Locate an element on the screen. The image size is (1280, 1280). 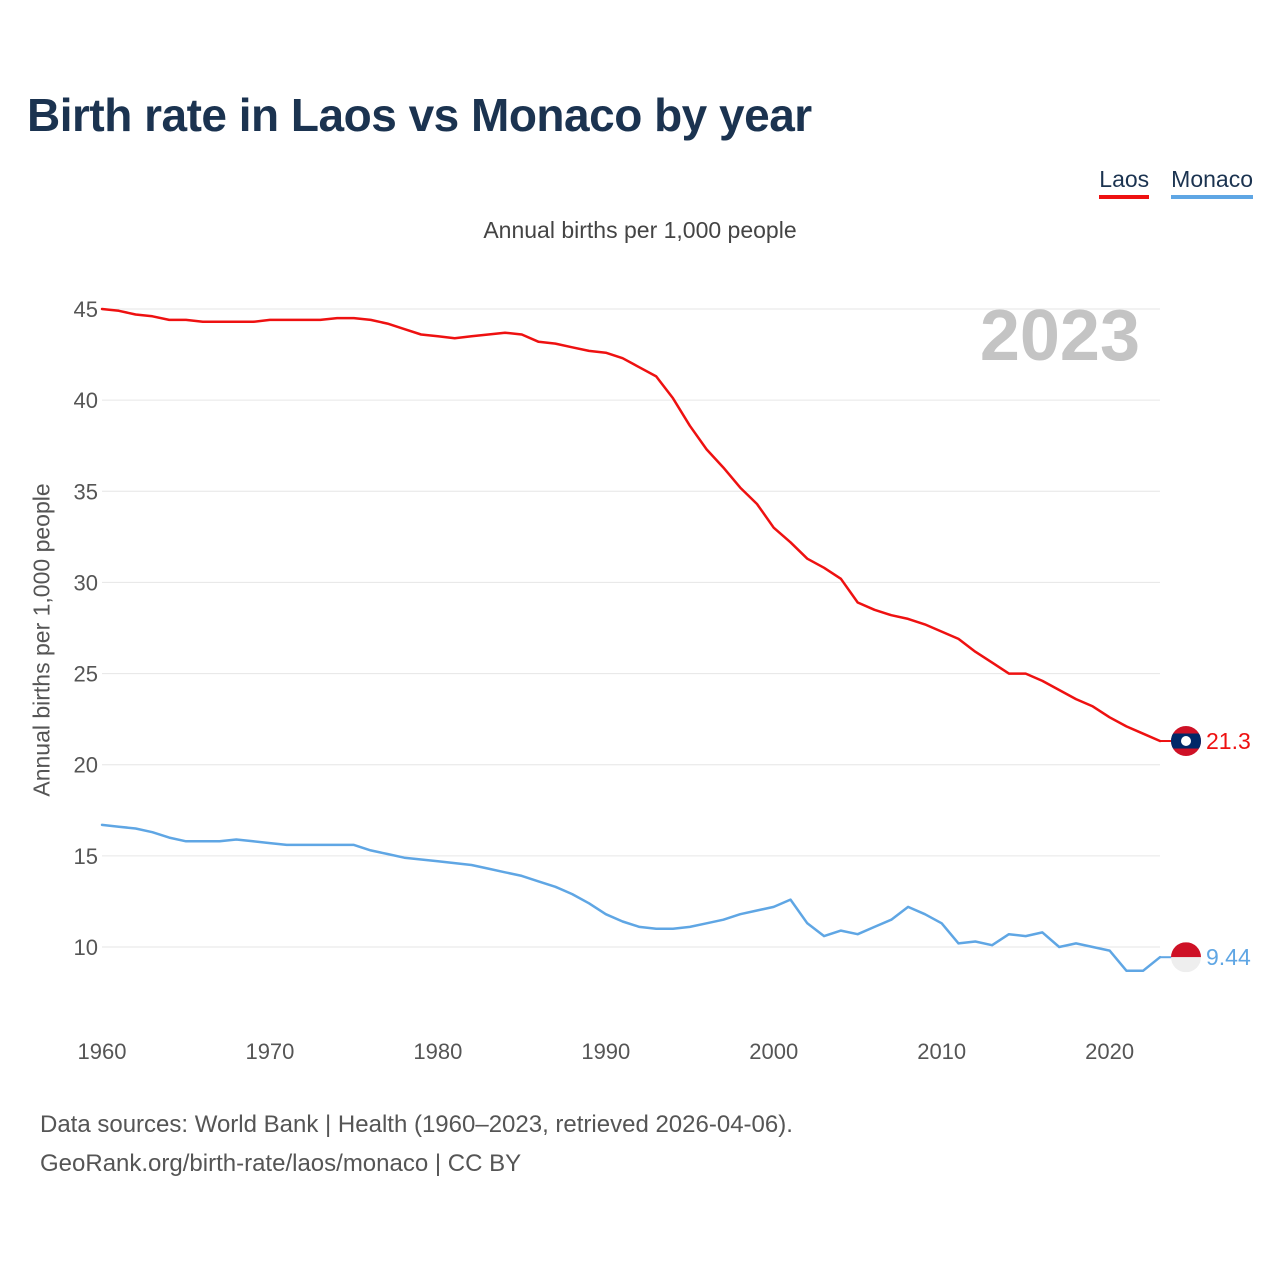
y-tick-label-35: 35 is located at coordinates (86, 491).